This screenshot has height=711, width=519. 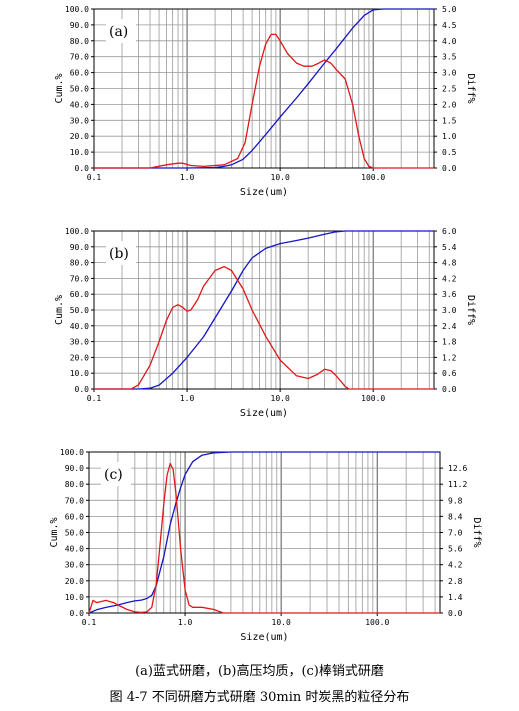 I want to click on right-tick-label: 7.0, so click(x=455, y=533).